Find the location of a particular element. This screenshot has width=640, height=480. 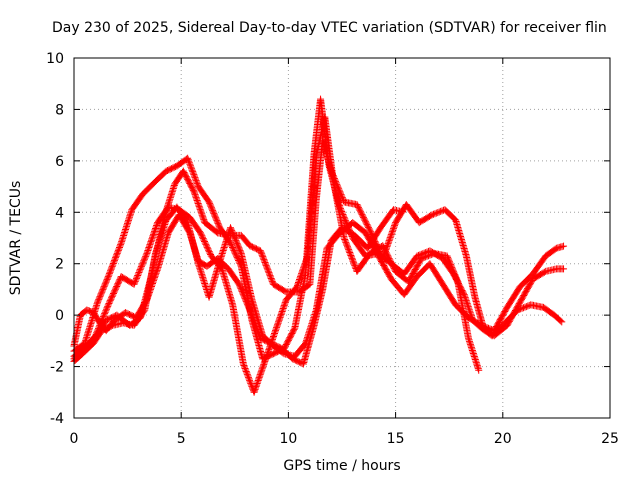

y-tick-label: 6 is located at coordinates (59, 162).